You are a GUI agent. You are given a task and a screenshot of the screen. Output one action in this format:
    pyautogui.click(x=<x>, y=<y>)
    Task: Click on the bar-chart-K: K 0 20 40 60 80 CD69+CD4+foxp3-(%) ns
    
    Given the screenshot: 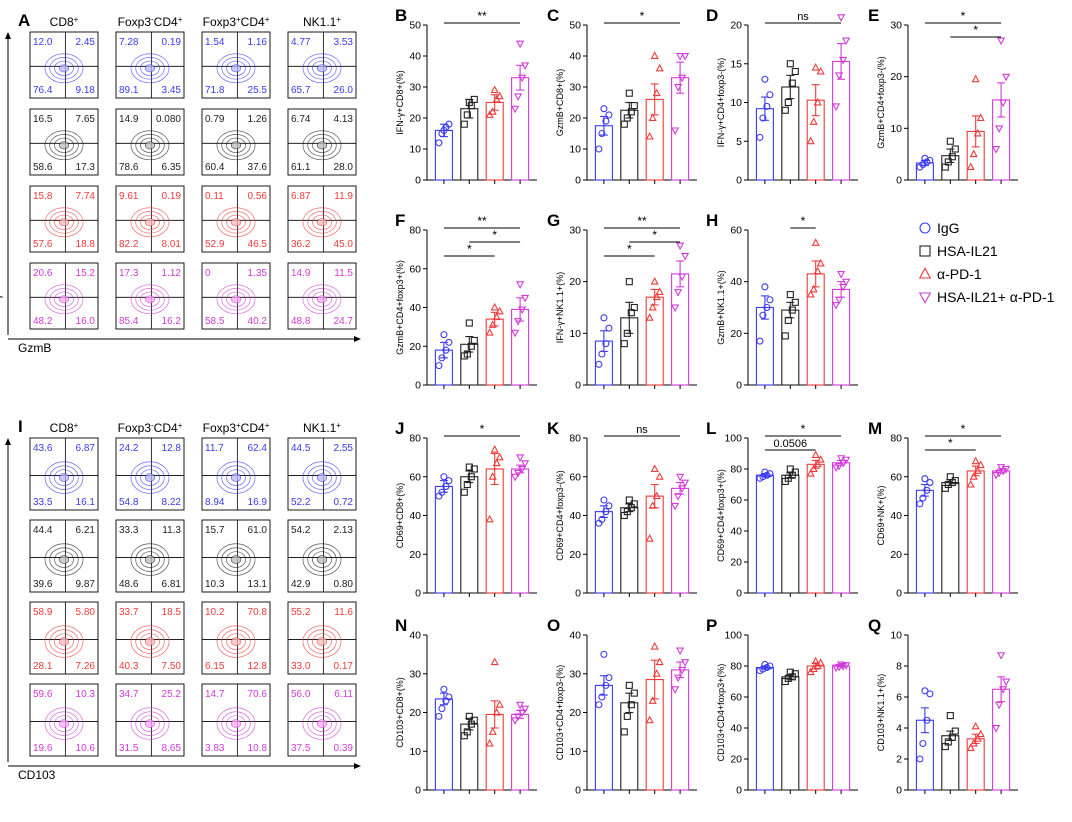 What is the action you would take?
    pyautogui.click(x=622, y=509)
    